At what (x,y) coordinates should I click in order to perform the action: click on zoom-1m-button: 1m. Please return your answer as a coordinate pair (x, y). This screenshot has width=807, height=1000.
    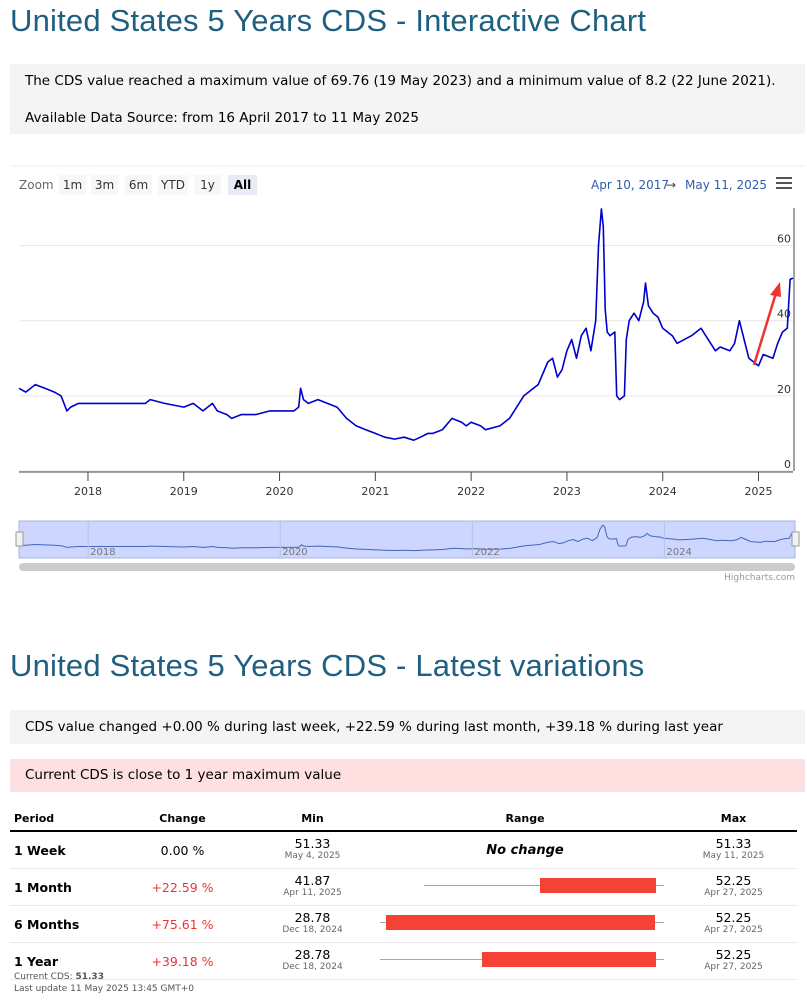
    Looking at the image, I should click on (72, 185).